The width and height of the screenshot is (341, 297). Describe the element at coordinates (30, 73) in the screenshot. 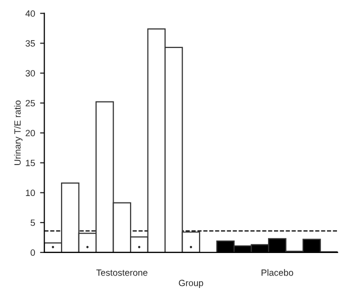

I see `y-tick-label: 30` at that location.